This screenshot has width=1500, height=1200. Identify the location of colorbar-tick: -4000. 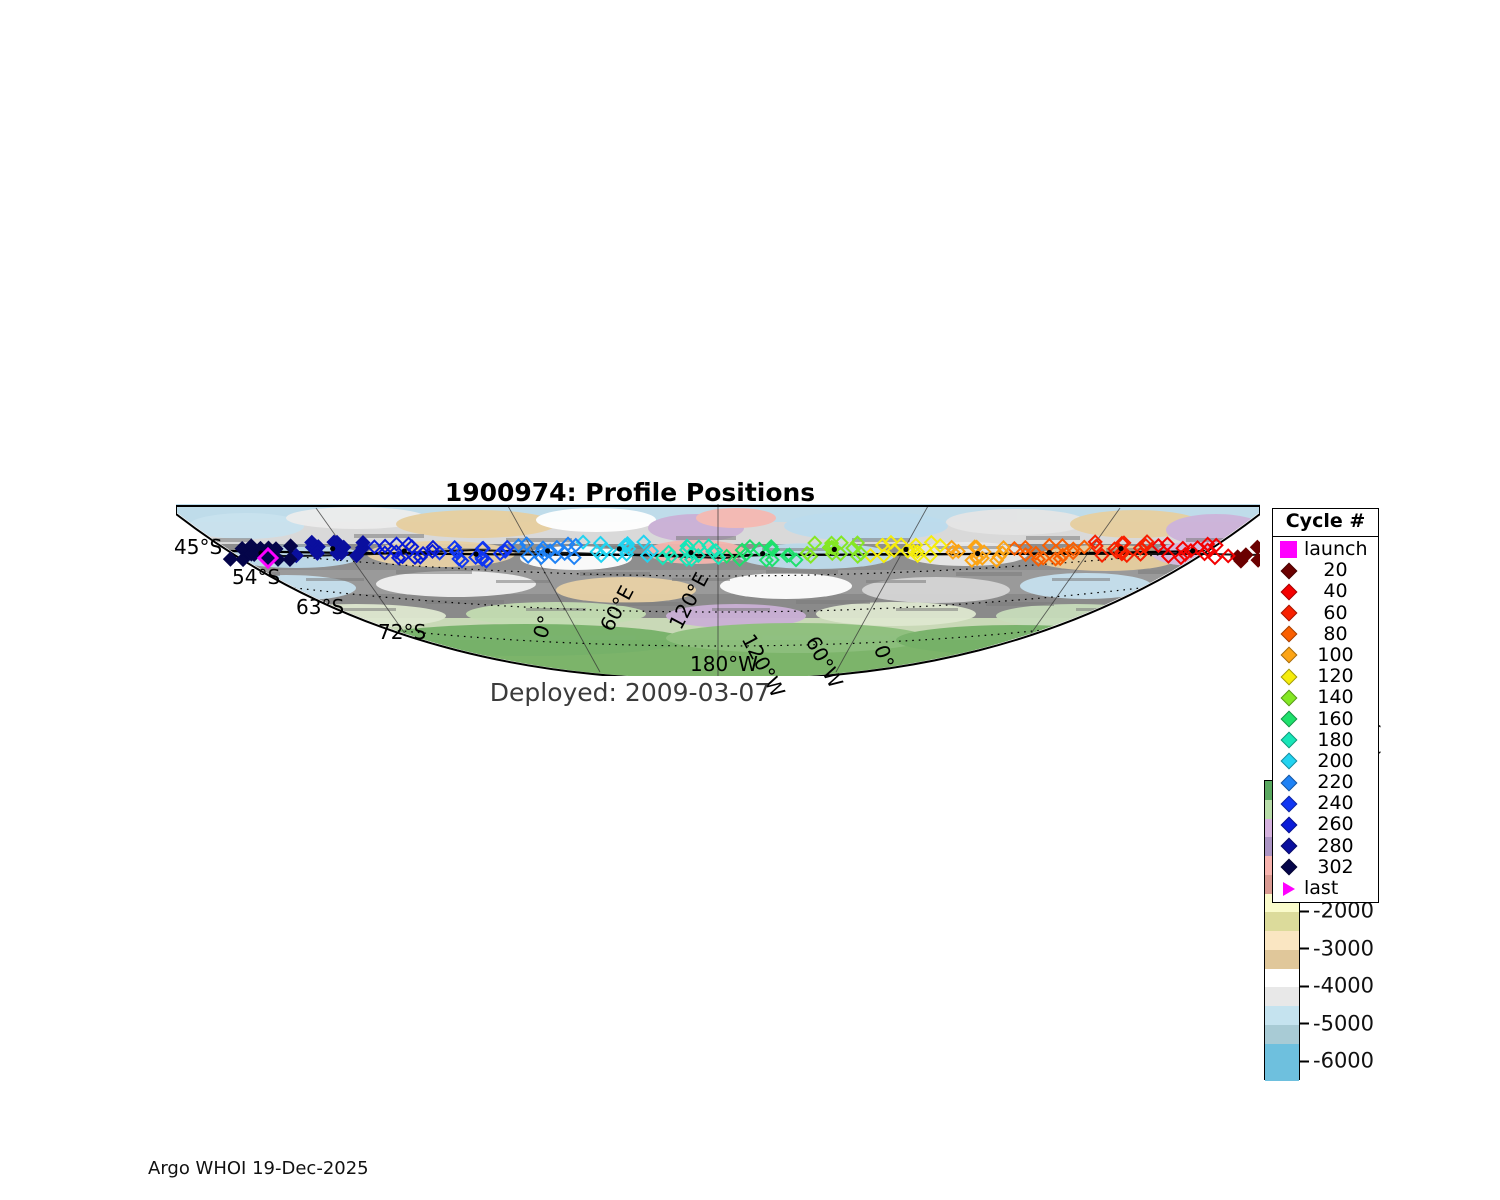
(1337, 986).